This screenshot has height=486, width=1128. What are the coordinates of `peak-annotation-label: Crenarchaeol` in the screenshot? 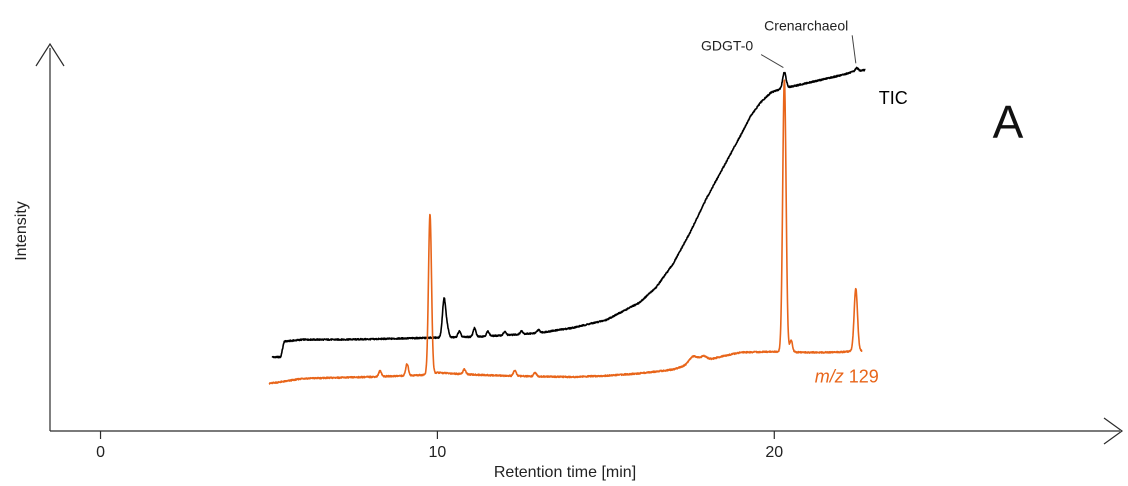 It's located at (806, 25).